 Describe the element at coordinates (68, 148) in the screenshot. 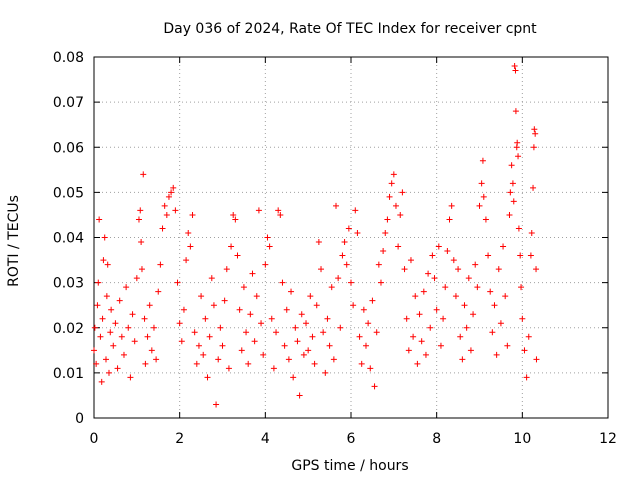

I see `y-tick-label: 0.06` at that location.